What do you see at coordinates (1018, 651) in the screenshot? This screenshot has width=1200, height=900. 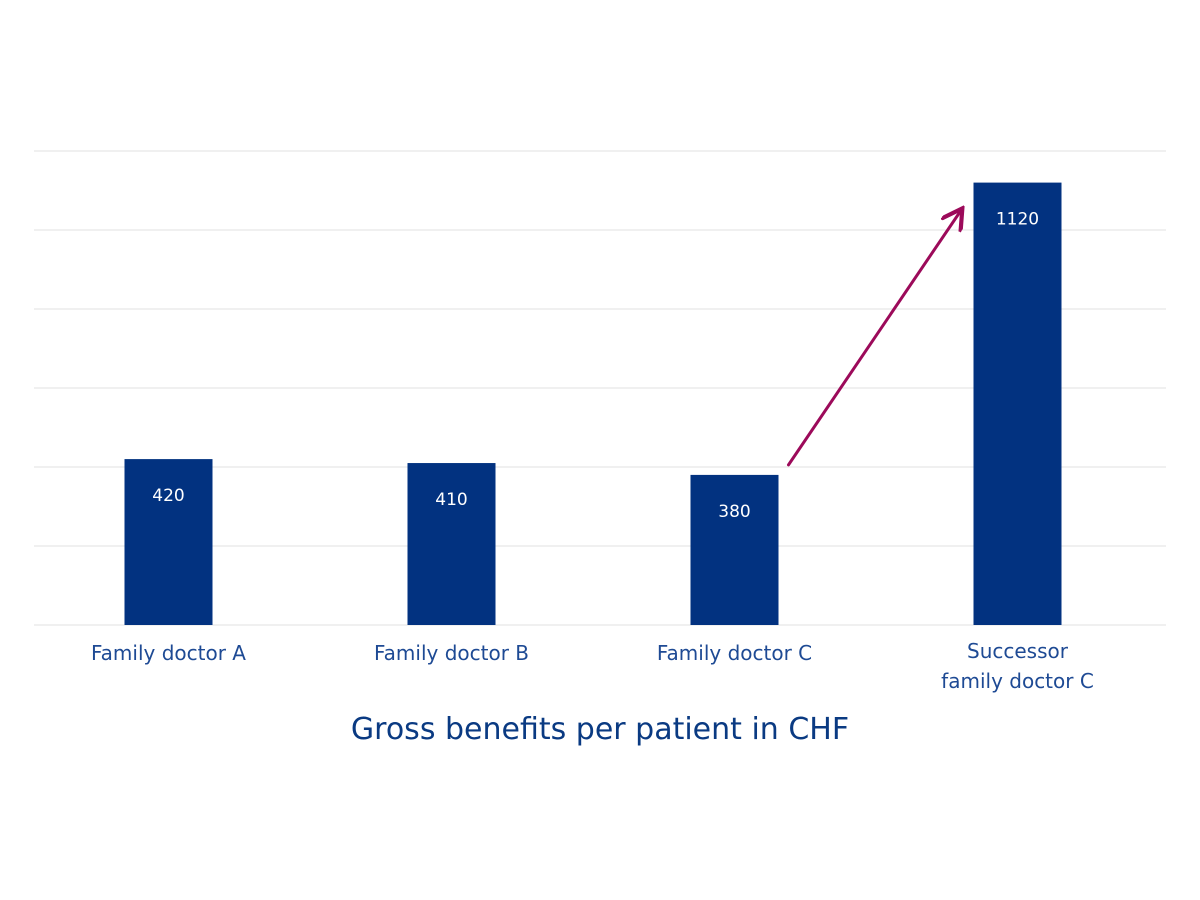 I see `x-tick-label-line: Successor` at bounding box center [1018, 651].